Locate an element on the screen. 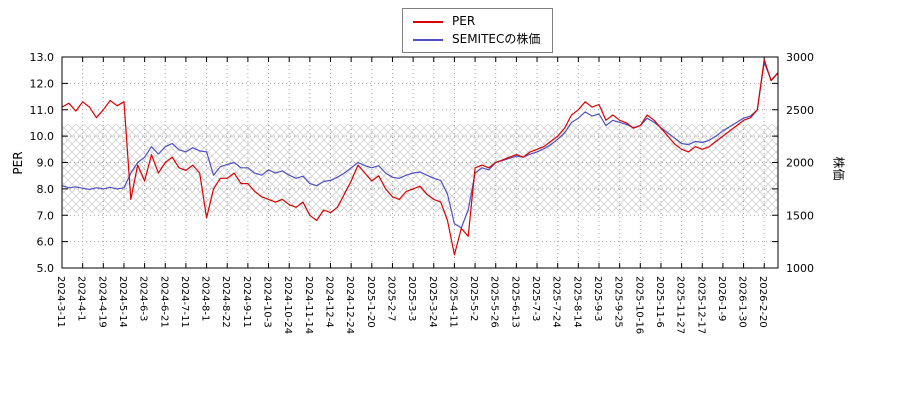 The image size is (900, 400). svg-text: 2026-1-9 is located at coordinates (721, 298).